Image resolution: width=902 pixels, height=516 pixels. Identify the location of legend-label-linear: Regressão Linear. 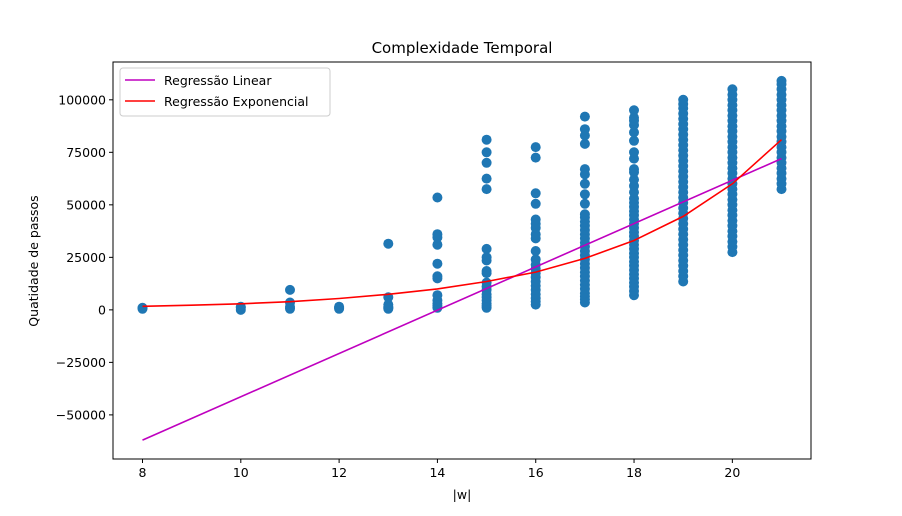
(218, 80).